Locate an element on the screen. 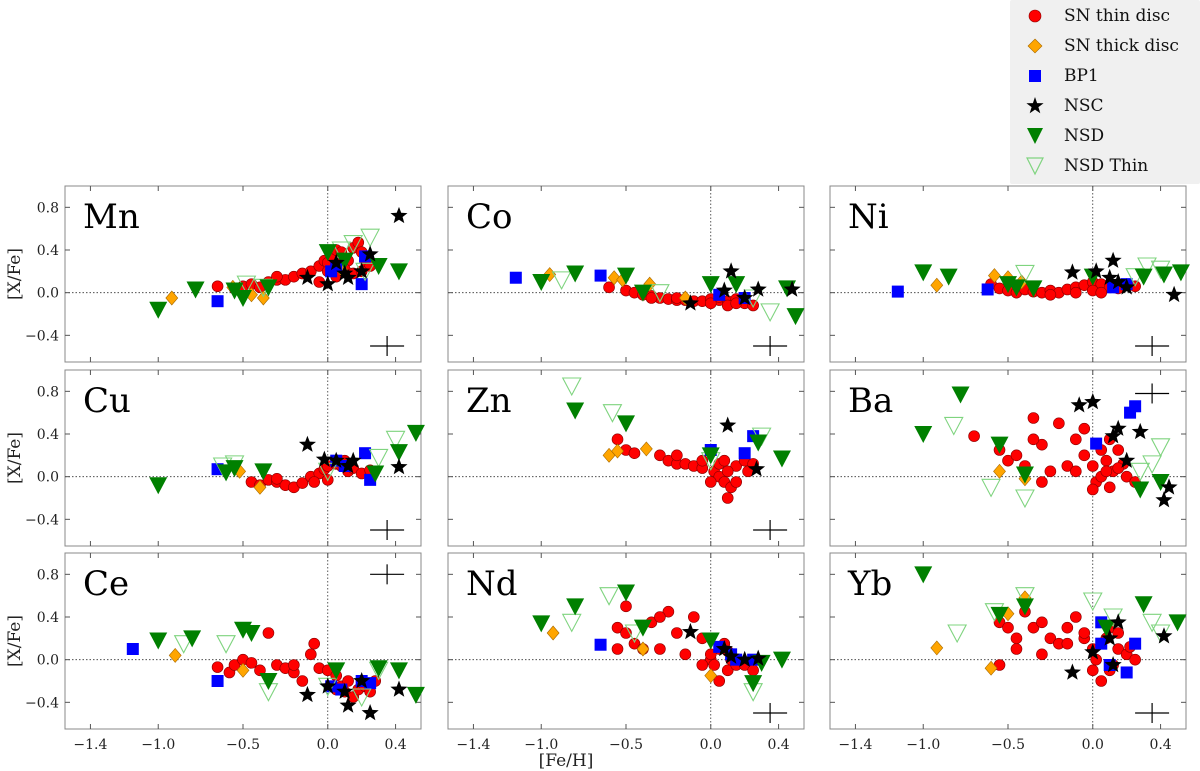 The height and width of the screenshot is (771, 1200). panel-ba: Ba is located at coordinates (1008, 458).